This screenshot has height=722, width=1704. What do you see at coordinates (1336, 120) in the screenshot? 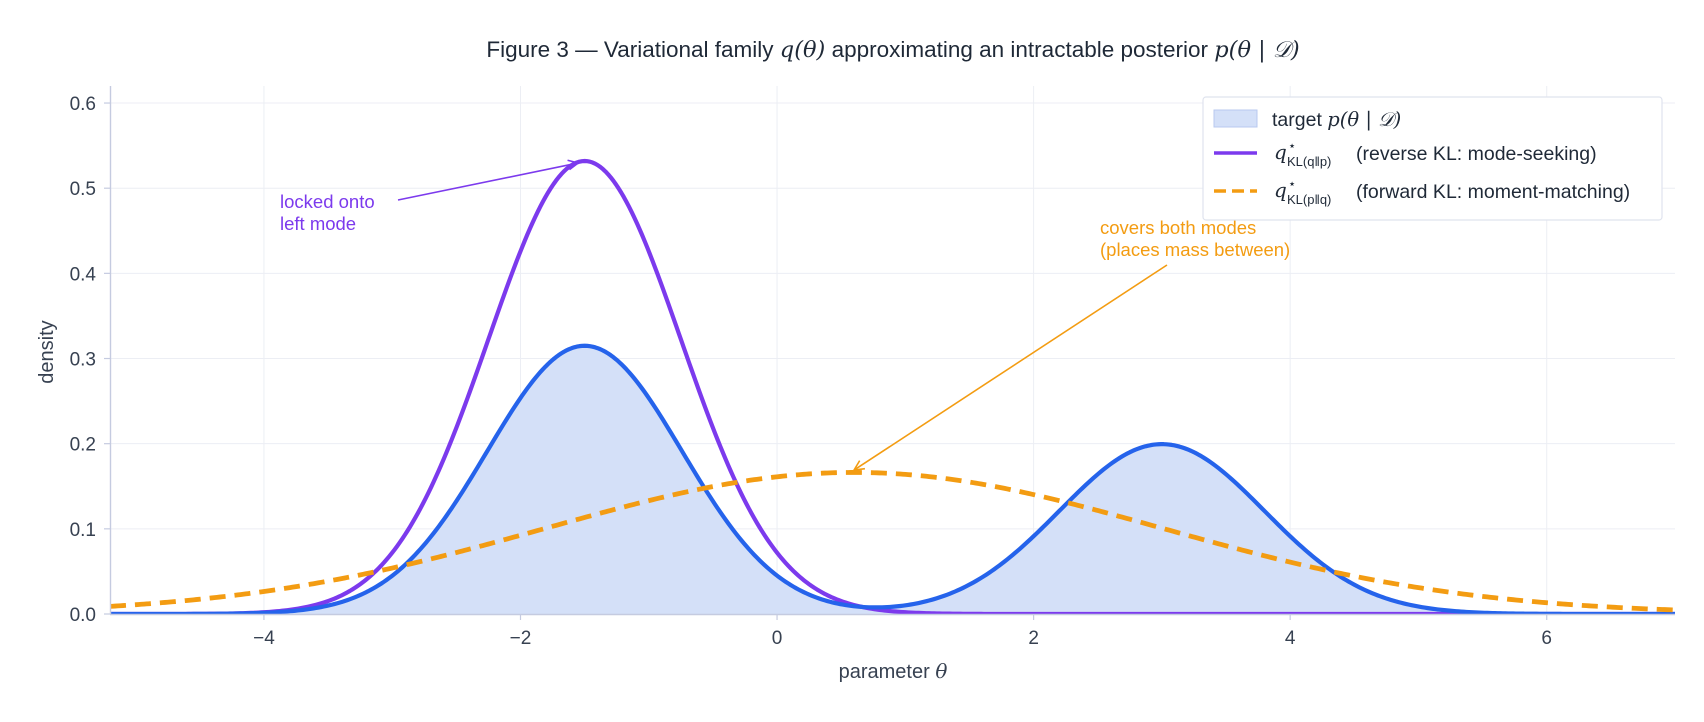
I see `legend-label-target: target p(θ | 𝒟)` at bounding box center [1336, 120].